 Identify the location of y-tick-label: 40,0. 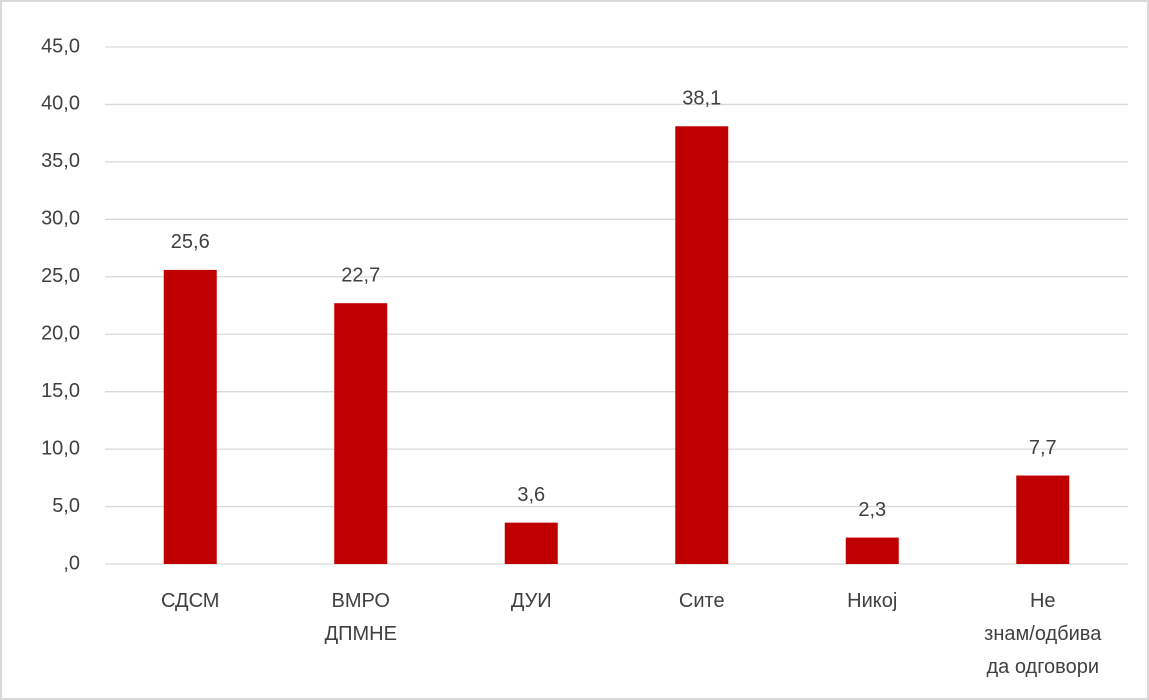
(60, 104).